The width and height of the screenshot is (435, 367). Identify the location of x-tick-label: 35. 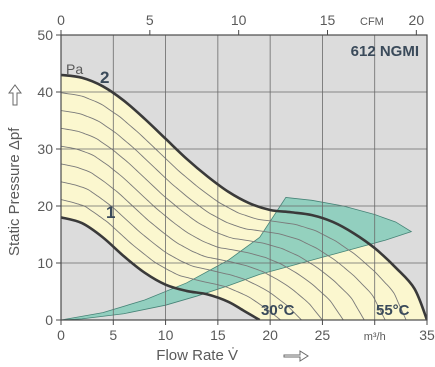
(427, 335).